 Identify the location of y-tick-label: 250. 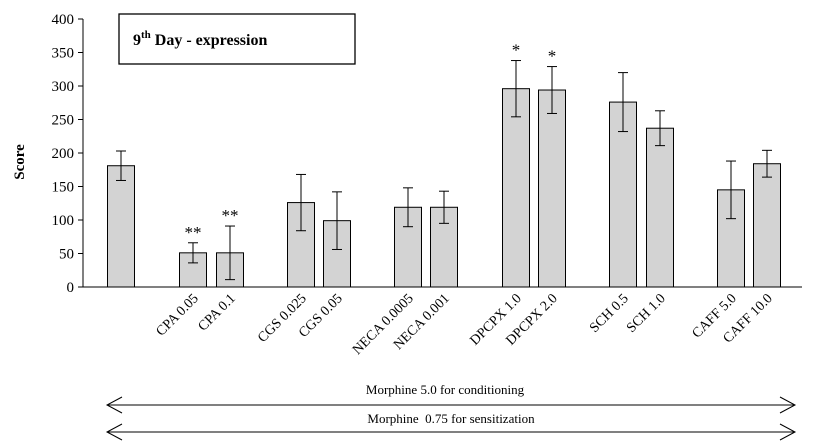
(63, 121).